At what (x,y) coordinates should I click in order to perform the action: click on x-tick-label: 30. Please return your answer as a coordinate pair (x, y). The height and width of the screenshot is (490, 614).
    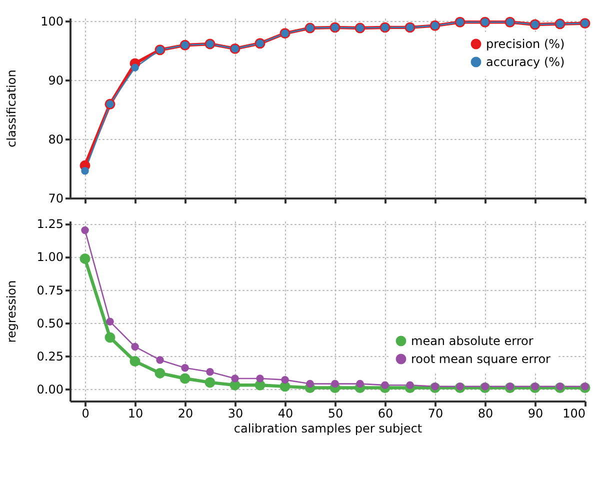
    Looking at the image, I should click on (236, 413).